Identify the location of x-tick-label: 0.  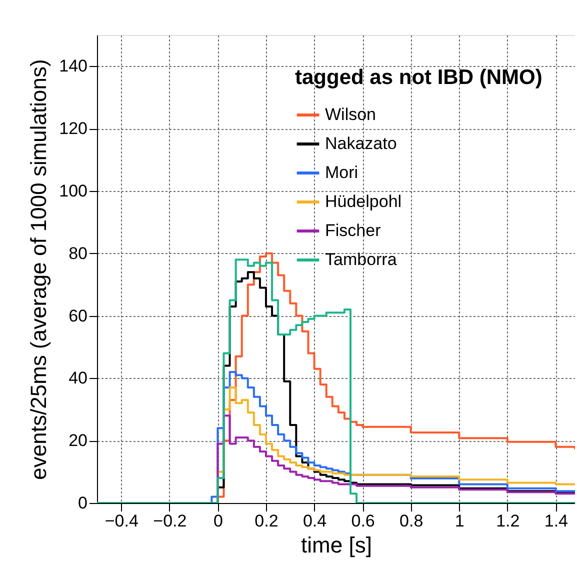
(218, 521).